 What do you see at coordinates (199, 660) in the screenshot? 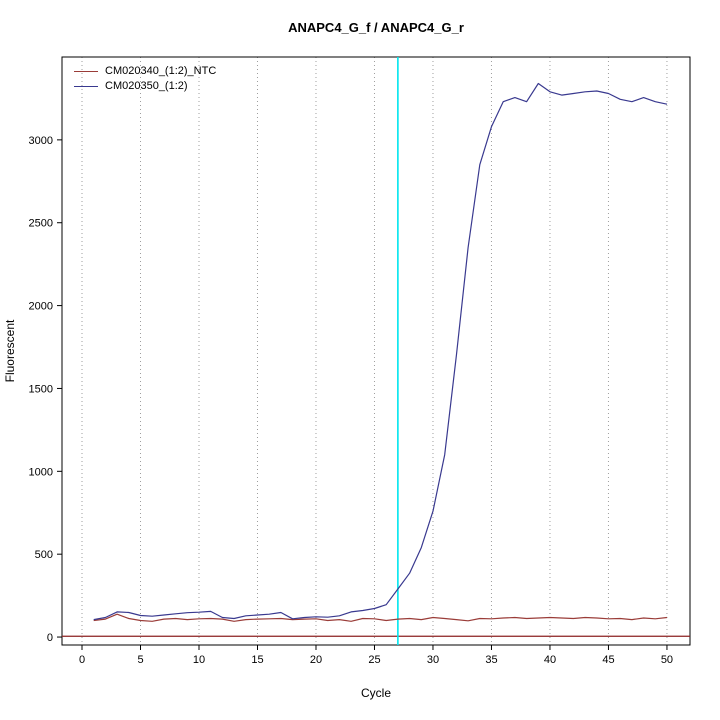
I see `x-tick-label: 10` at bounding box center [199, 660].